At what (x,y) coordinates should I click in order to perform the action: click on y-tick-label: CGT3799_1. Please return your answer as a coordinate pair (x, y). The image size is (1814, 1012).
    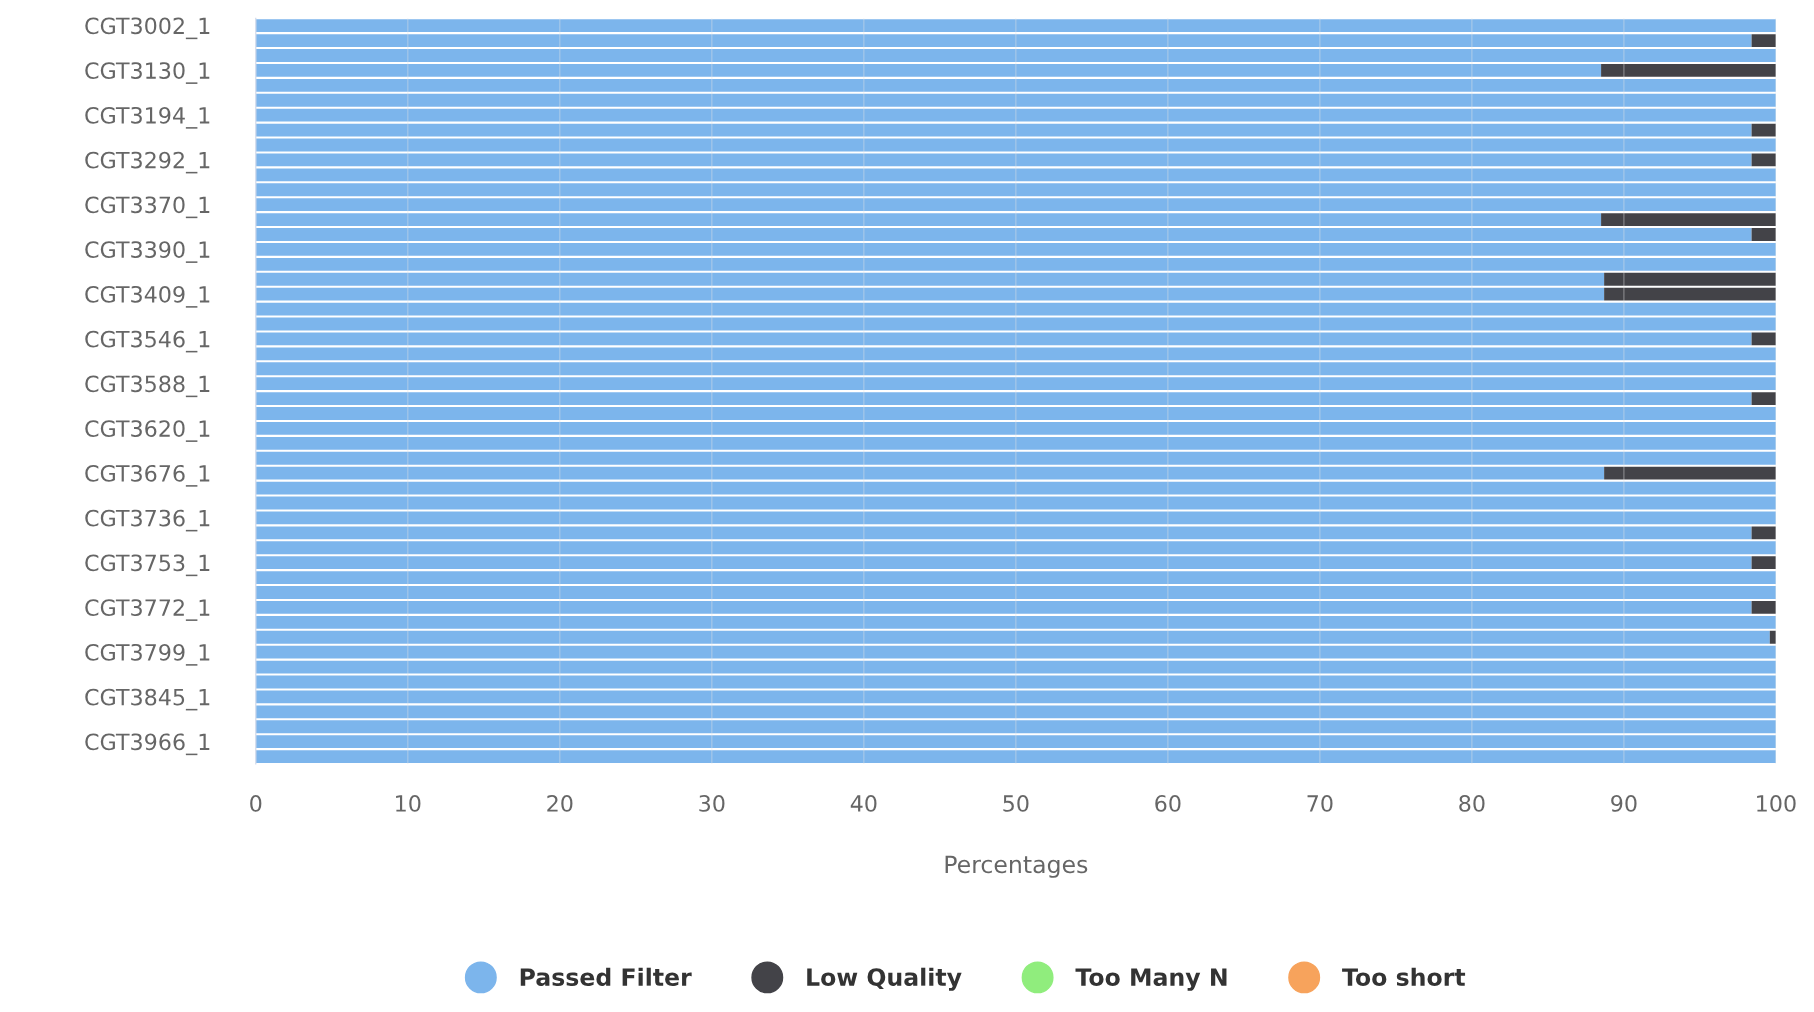
    Looking at the image, I should click on (147, 654).